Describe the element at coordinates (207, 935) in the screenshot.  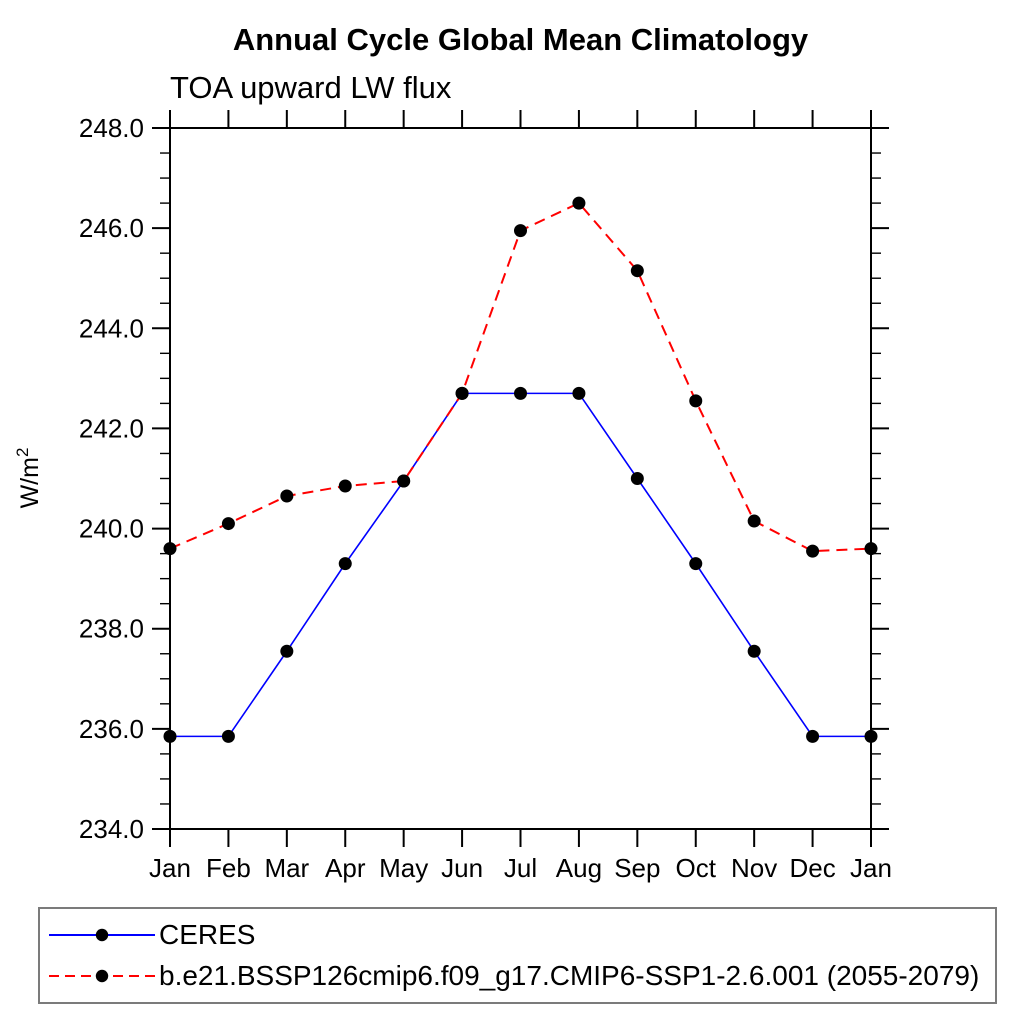
I see `legend-label-ceres: CERES` at that location.